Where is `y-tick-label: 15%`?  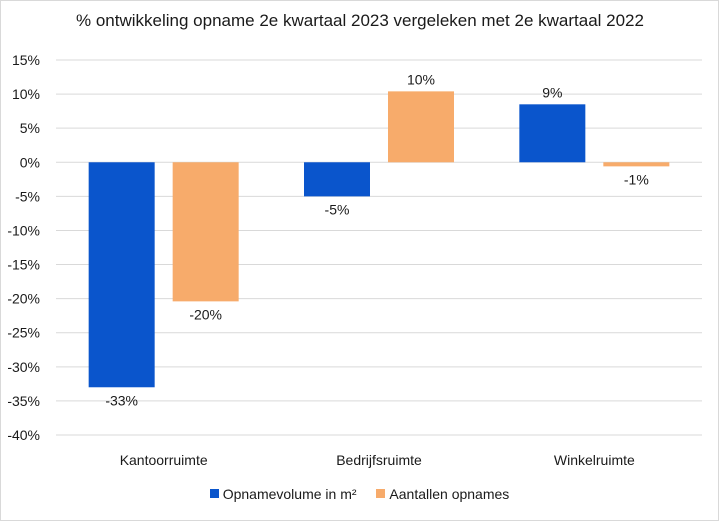
y-tick-label: 15% is located at coordinates (26, 60).